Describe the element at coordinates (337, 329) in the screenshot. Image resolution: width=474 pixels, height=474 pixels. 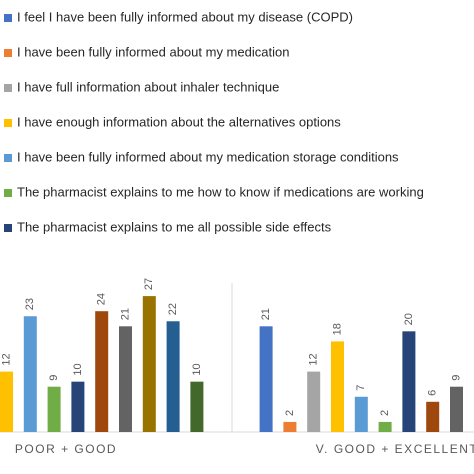
I see `data-label: 18` at that location.